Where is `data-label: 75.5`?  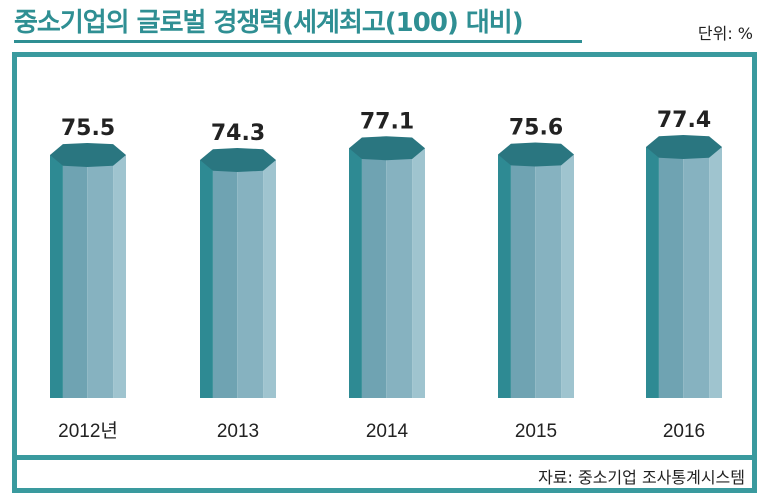
data-label: 75.5 is located at coordinates (88, 128).